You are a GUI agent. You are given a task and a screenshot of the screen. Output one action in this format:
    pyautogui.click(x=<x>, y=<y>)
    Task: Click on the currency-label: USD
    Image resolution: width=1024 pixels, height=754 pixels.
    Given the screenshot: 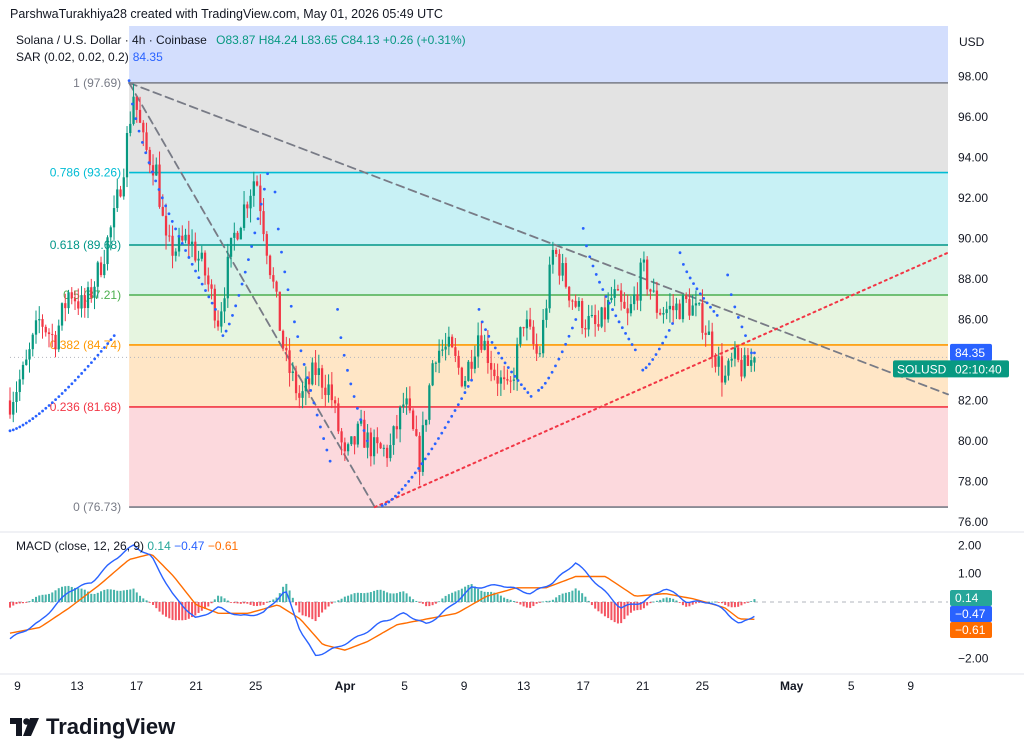 What is the action you would take?
    pyautogui.click(x=972, y=42)
    